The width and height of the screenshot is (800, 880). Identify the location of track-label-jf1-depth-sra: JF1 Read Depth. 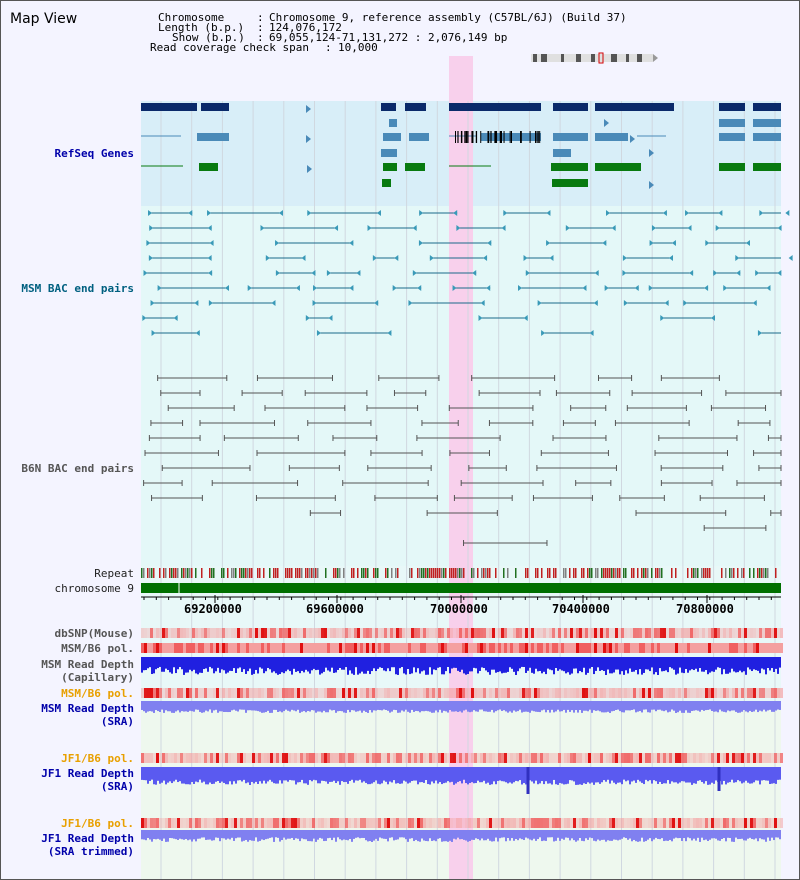
(87, 773).